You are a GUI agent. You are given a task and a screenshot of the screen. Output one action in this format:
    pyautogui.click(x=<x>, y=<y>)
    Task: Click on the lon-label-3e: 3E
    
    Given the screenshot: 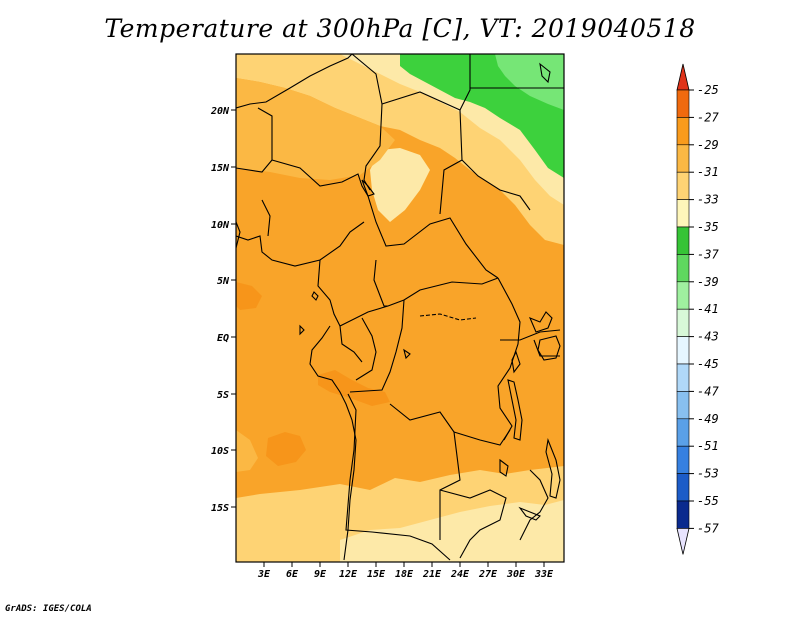 What is the action you would take?
    pyautogui.click(x=264, y=574)
    